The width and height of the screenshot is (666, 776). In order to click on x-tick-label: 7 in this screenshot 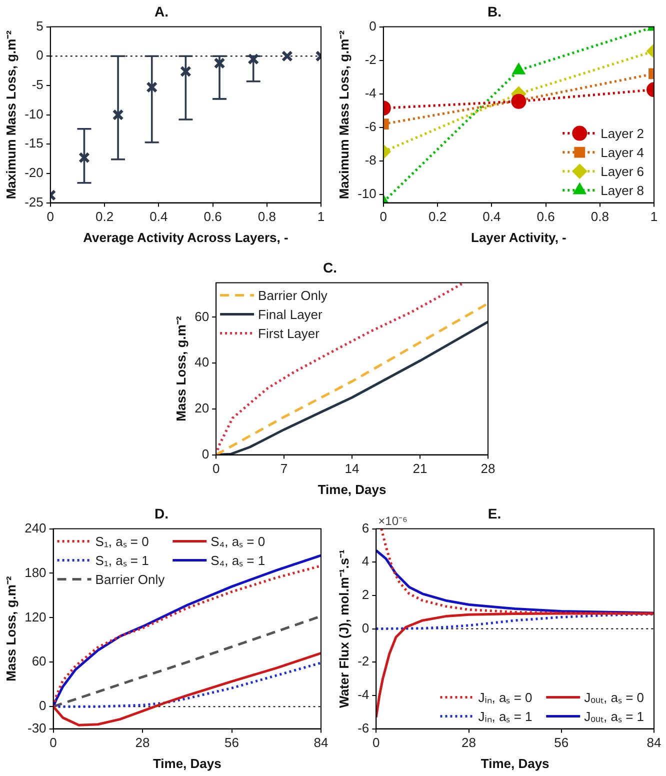, I will do `click(284, 468)`.